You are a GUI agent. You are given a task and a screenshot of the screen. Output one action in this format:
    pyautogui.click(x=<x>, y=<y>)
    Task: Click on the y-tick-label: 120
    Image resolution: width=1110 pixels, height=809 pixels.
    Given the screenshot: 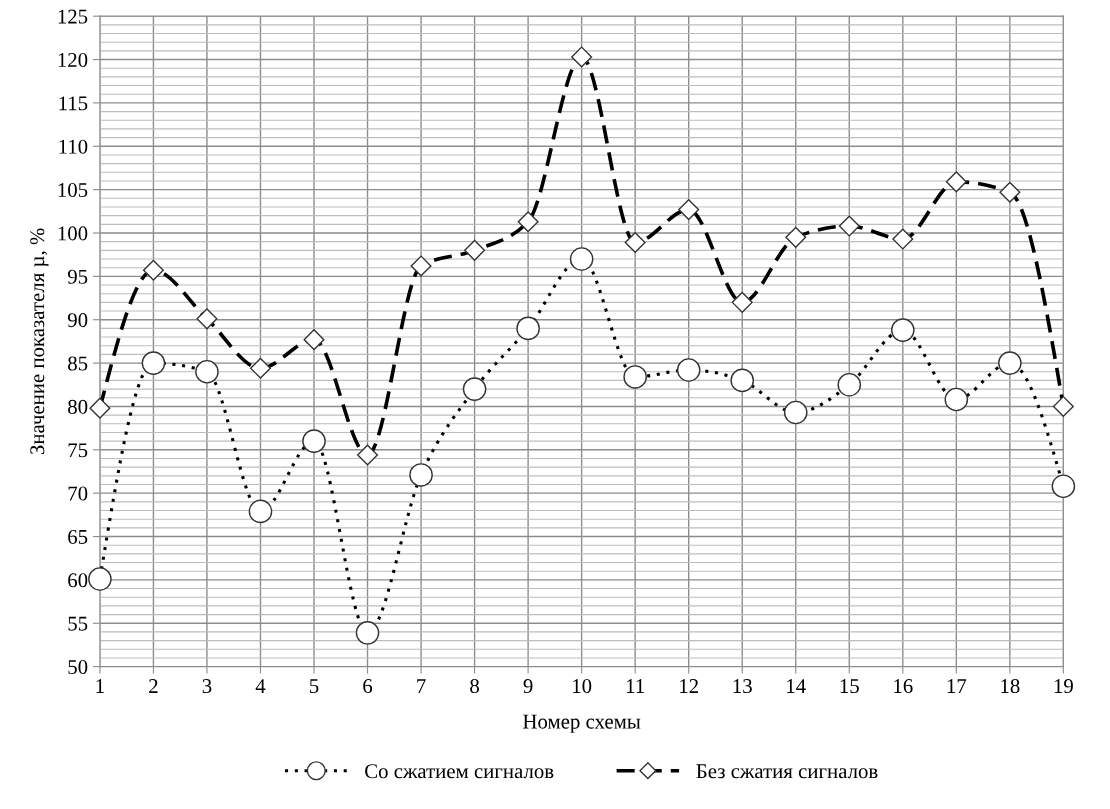 What is the action you would take?
    pyautogui.click(x=73, y=59)
    